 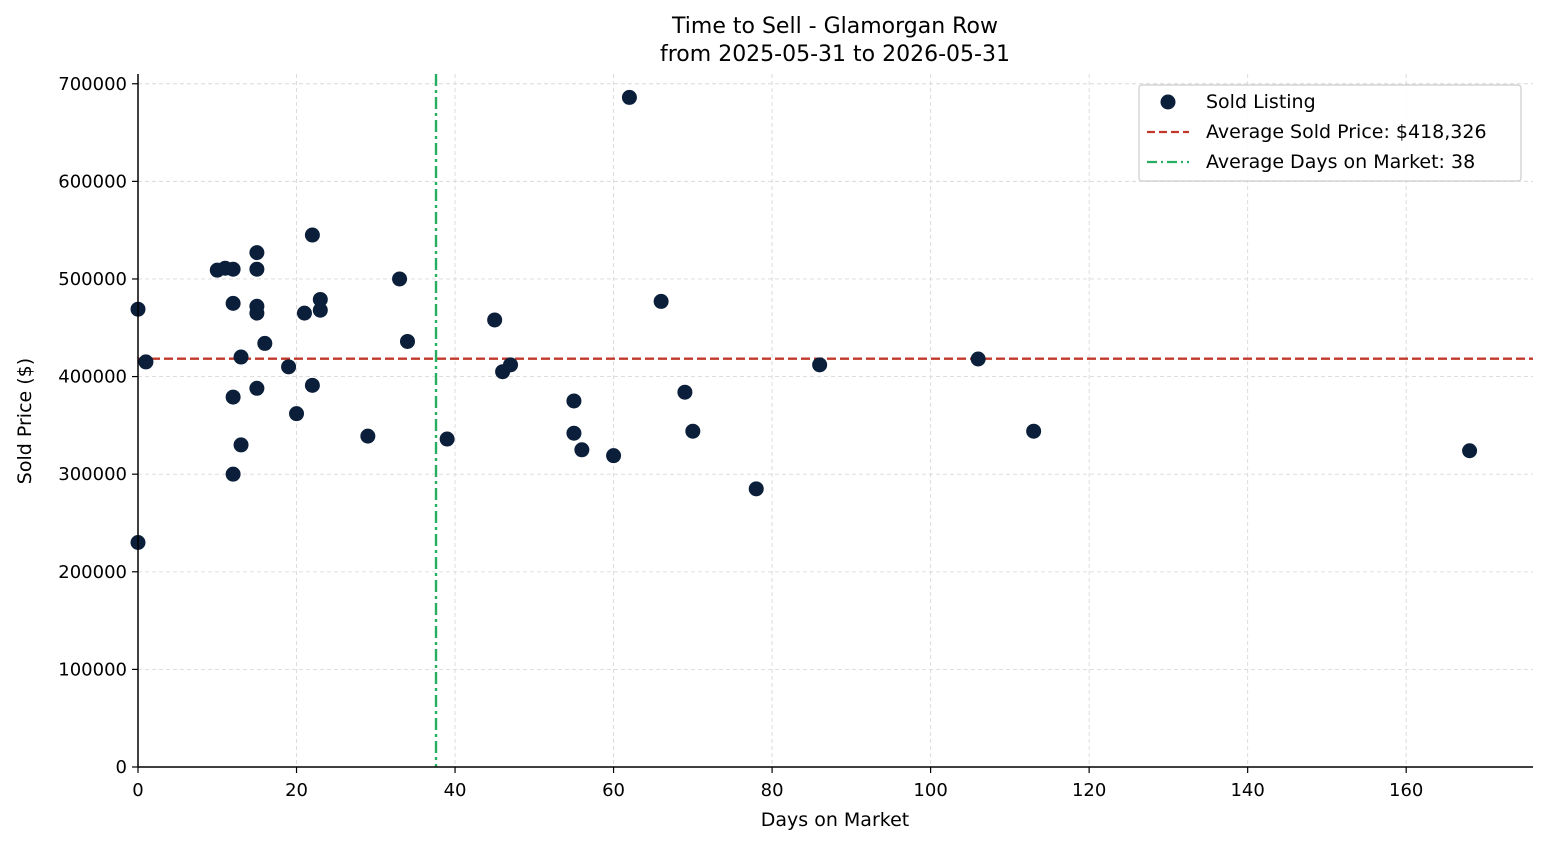 What do you see at coordinates (772, 790) in the screenshot?
I see `x-tick-label: 80` at bounding box center [772, 790].